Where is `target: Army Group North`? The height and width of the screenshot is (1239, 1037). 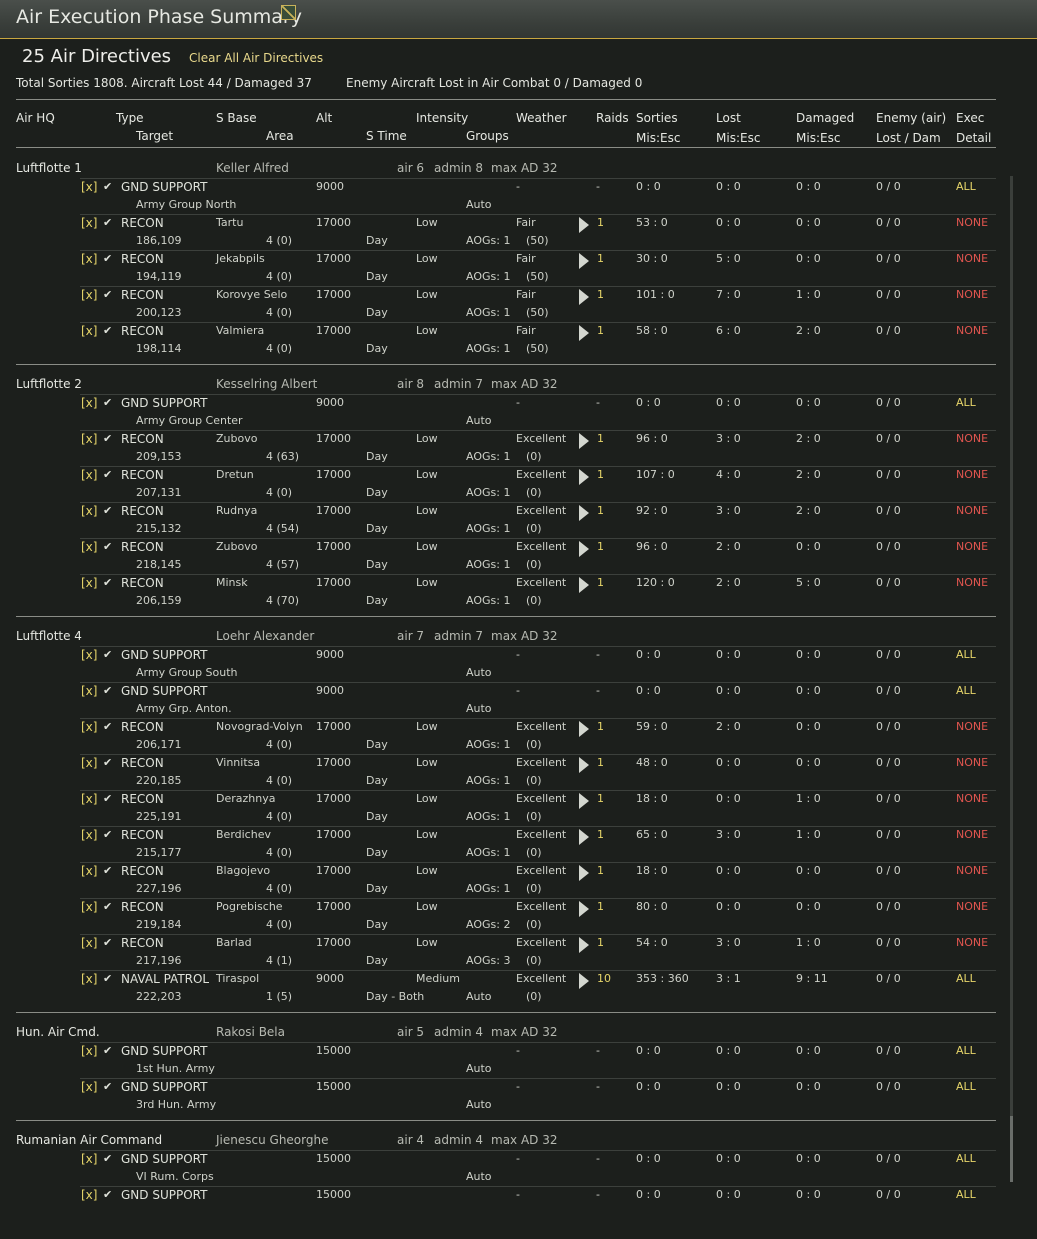 target: Army Group North is located at coordinates (186, 204).